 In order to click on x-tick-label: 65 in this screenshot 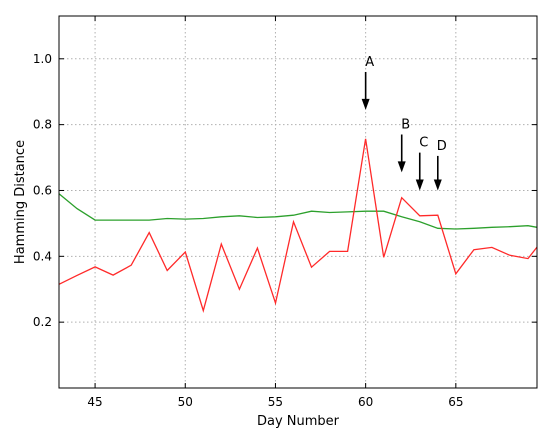, I will do `click(455, 402)`.